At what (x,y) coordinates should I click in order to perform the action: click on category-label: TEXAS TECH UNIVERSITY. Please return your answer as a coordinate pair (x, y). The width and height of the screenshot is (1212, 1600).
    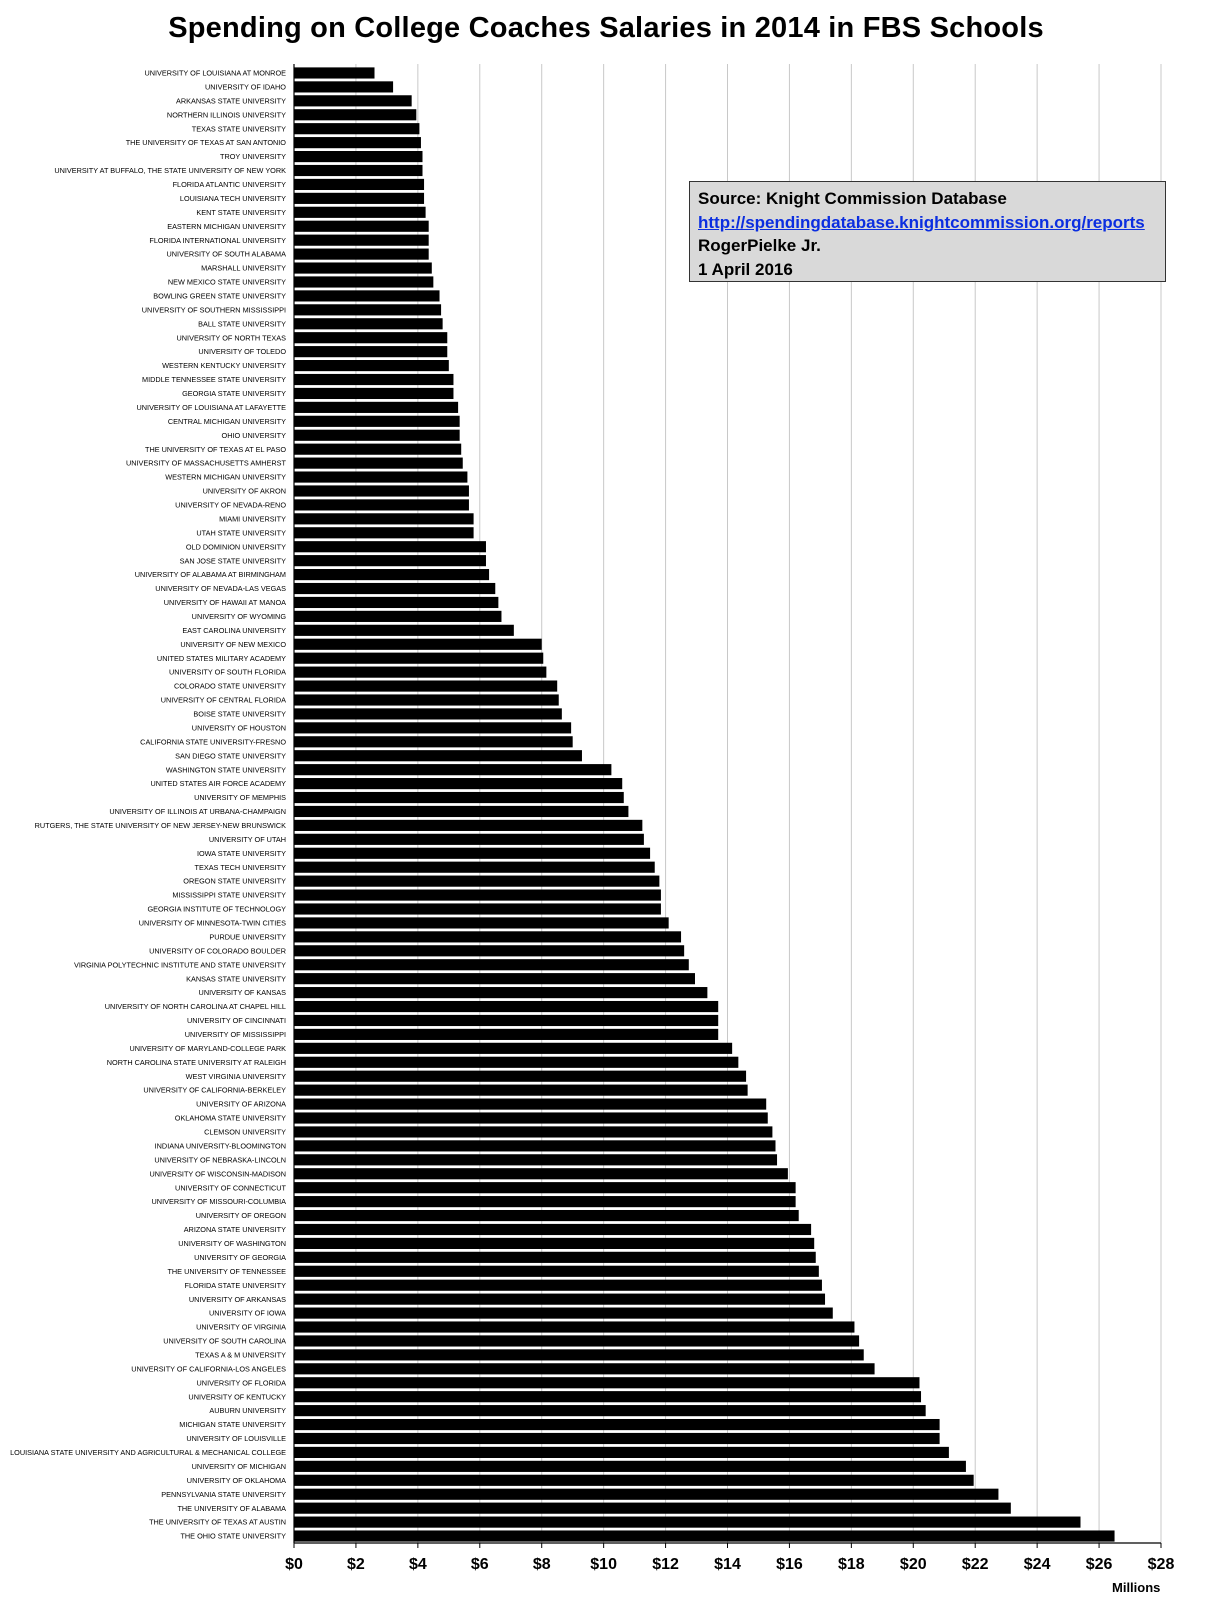
    Looking at the image, I should click on (241, 867).